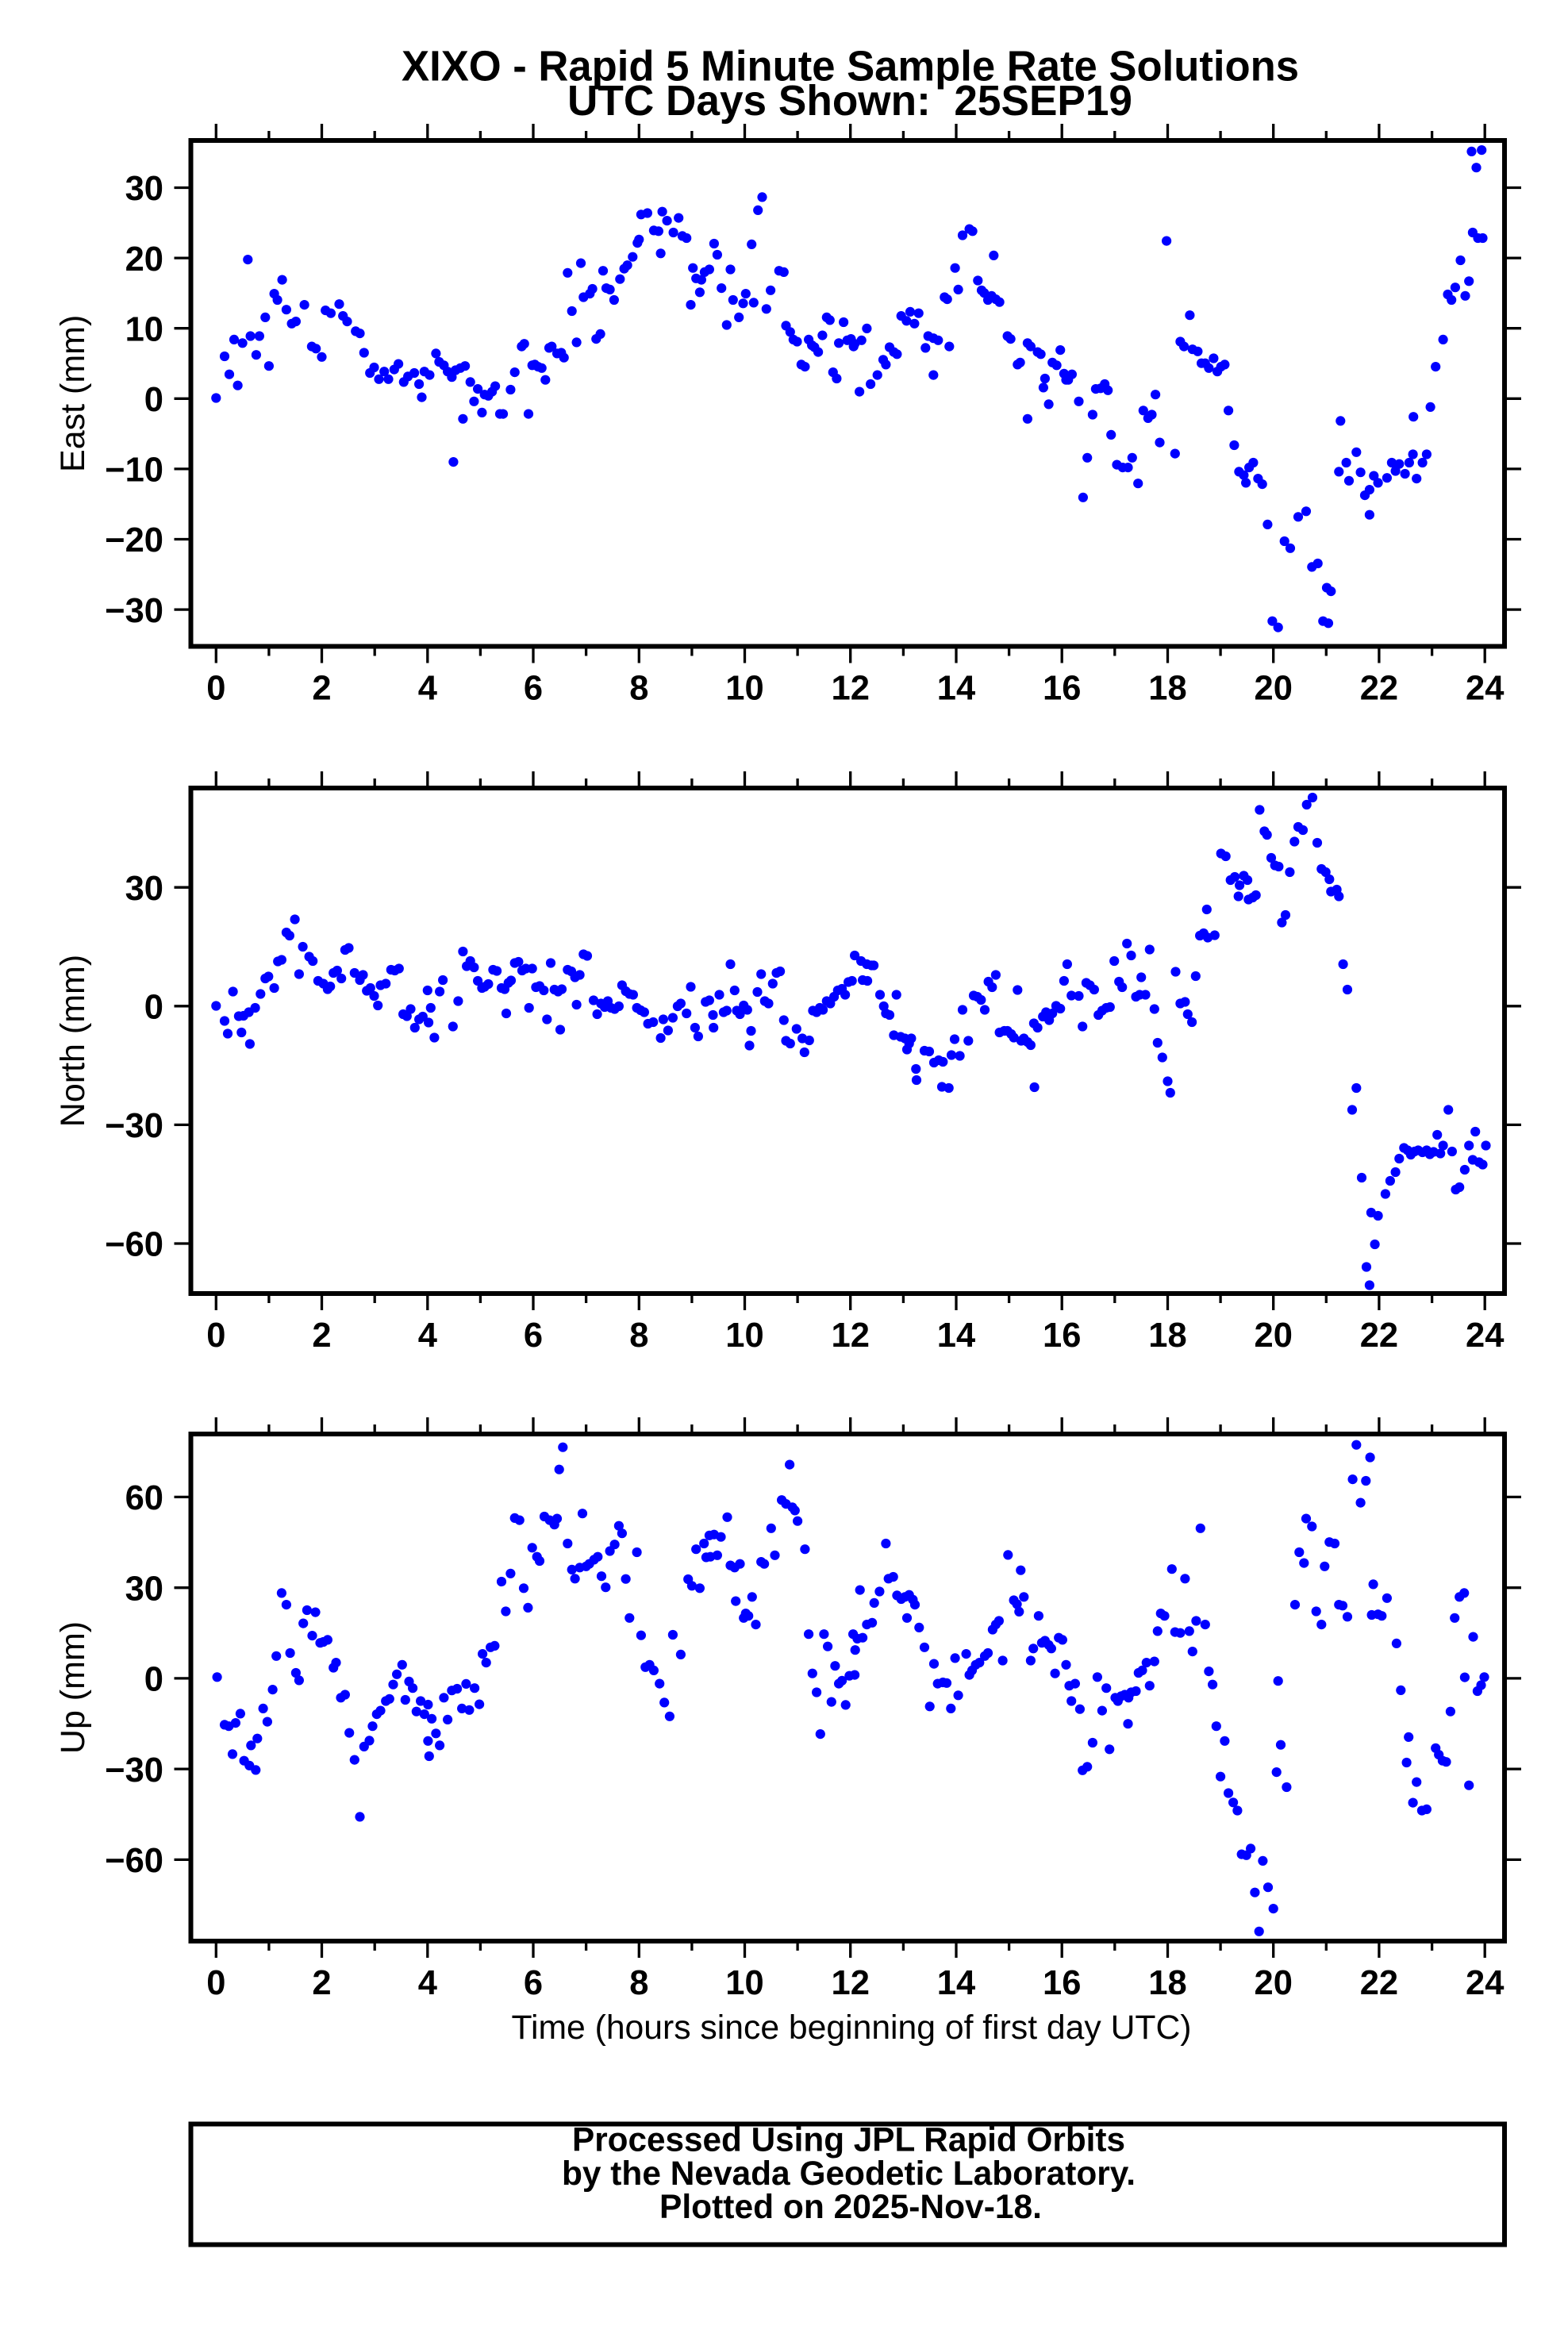 Image resolution: width=1568 pixels, height=2349 pixels. What do you see at coordinates (73, 1041) in the screenshot?
I see `svg-text: North (mm)` at bounding box center [73, 1041].